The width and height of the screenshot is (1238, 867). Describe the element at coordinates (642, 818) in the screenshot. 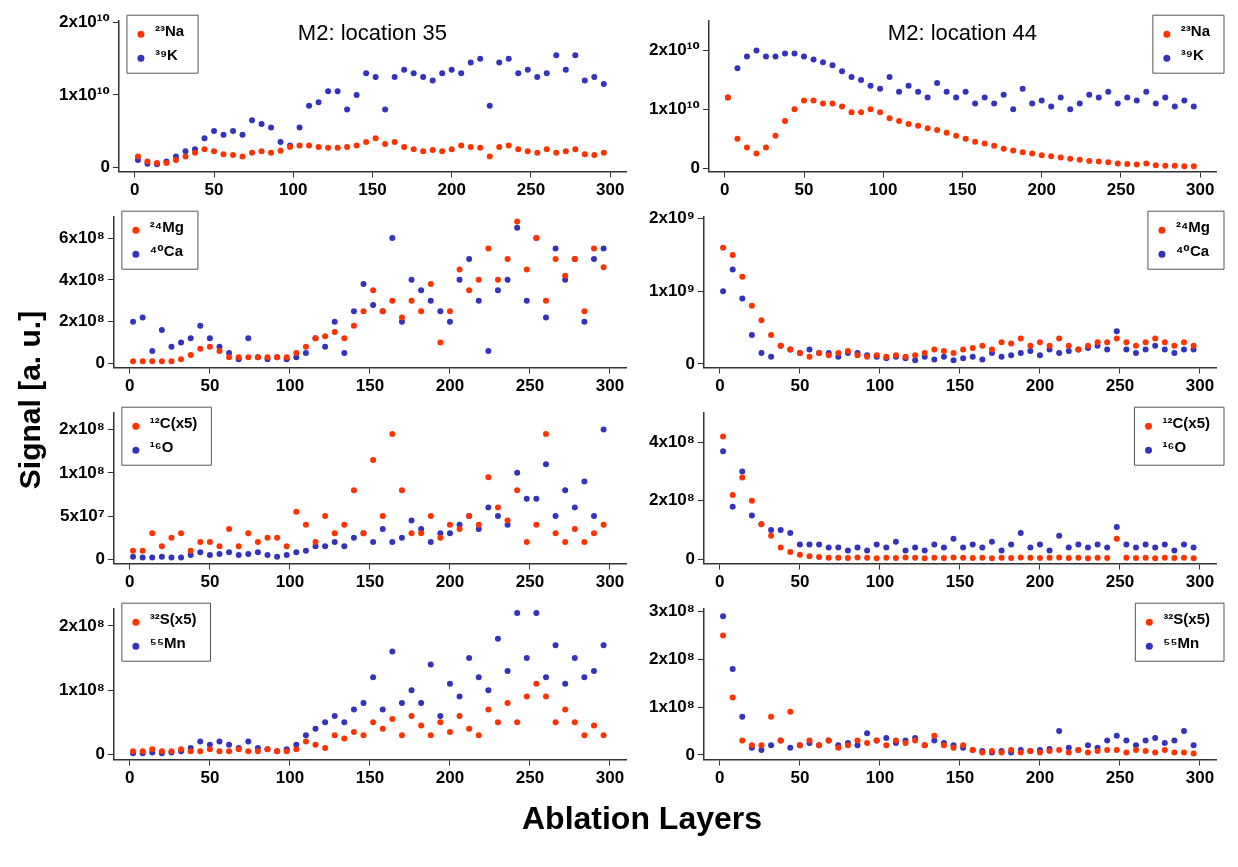

I see `x-axis-title: Ablation Layers` at that location.